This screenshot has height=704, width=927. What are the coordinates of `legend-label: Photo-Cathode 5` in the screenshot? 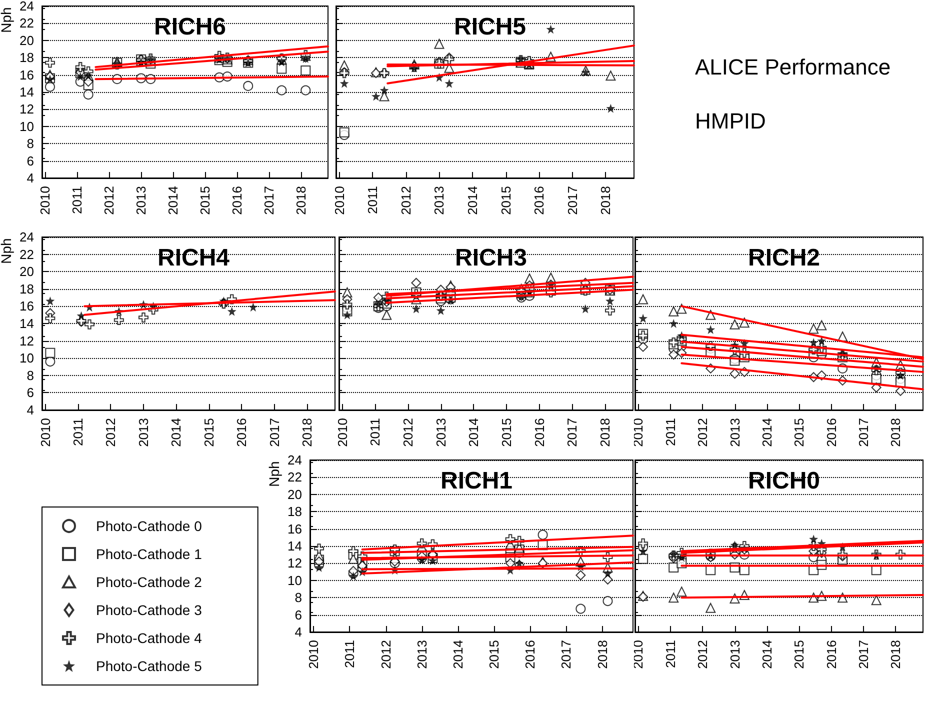 It's located at (149, 666).